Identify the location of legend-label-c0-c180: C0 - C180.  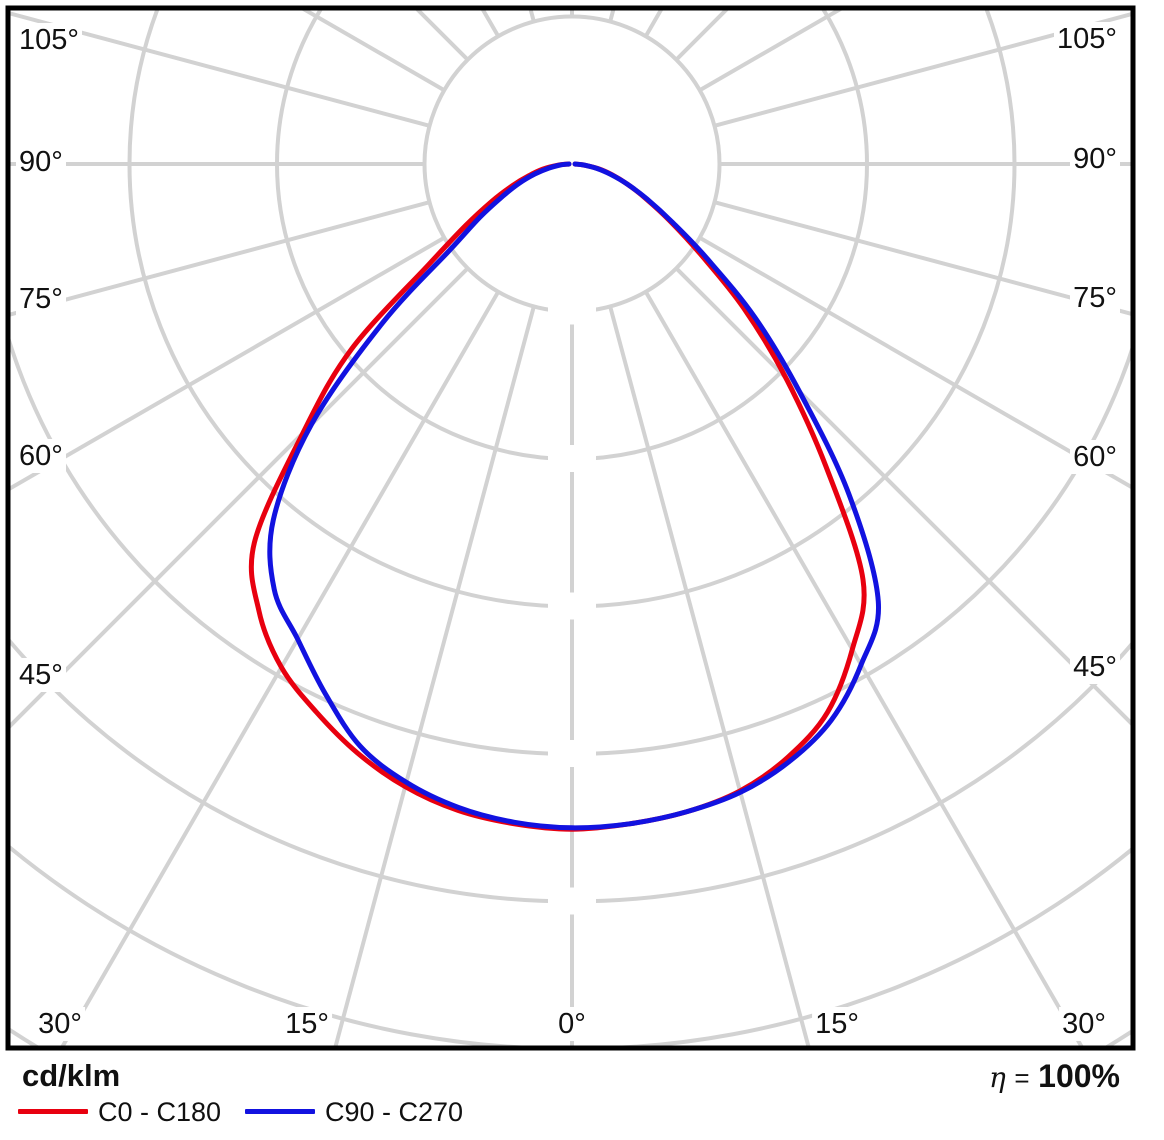
(160, 1112).